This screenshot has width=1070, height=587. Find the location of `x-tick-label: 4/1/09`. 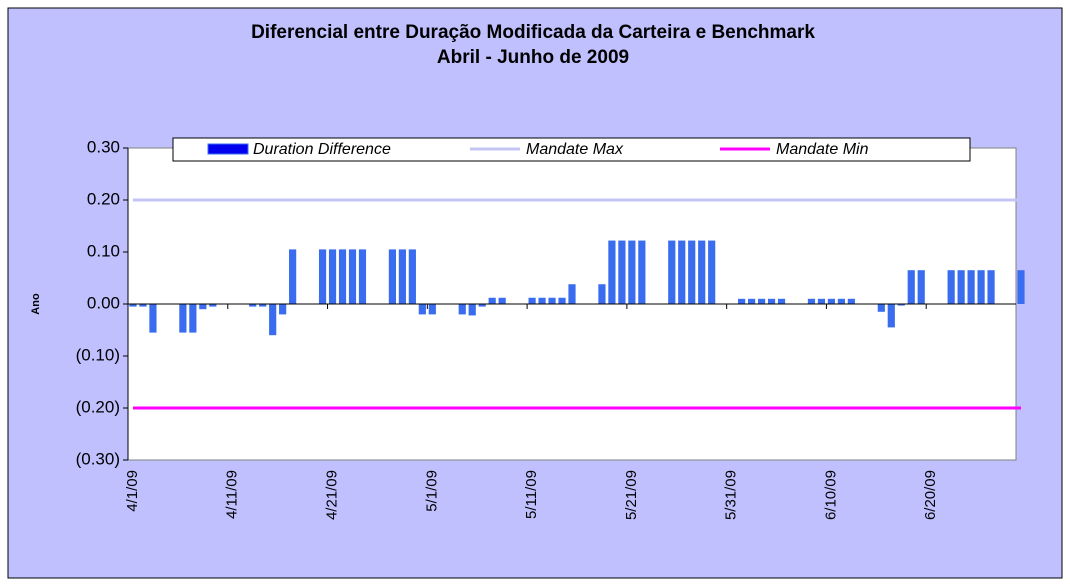

x-tick-label: 4/1/09 is located at coordinates (132, 491).